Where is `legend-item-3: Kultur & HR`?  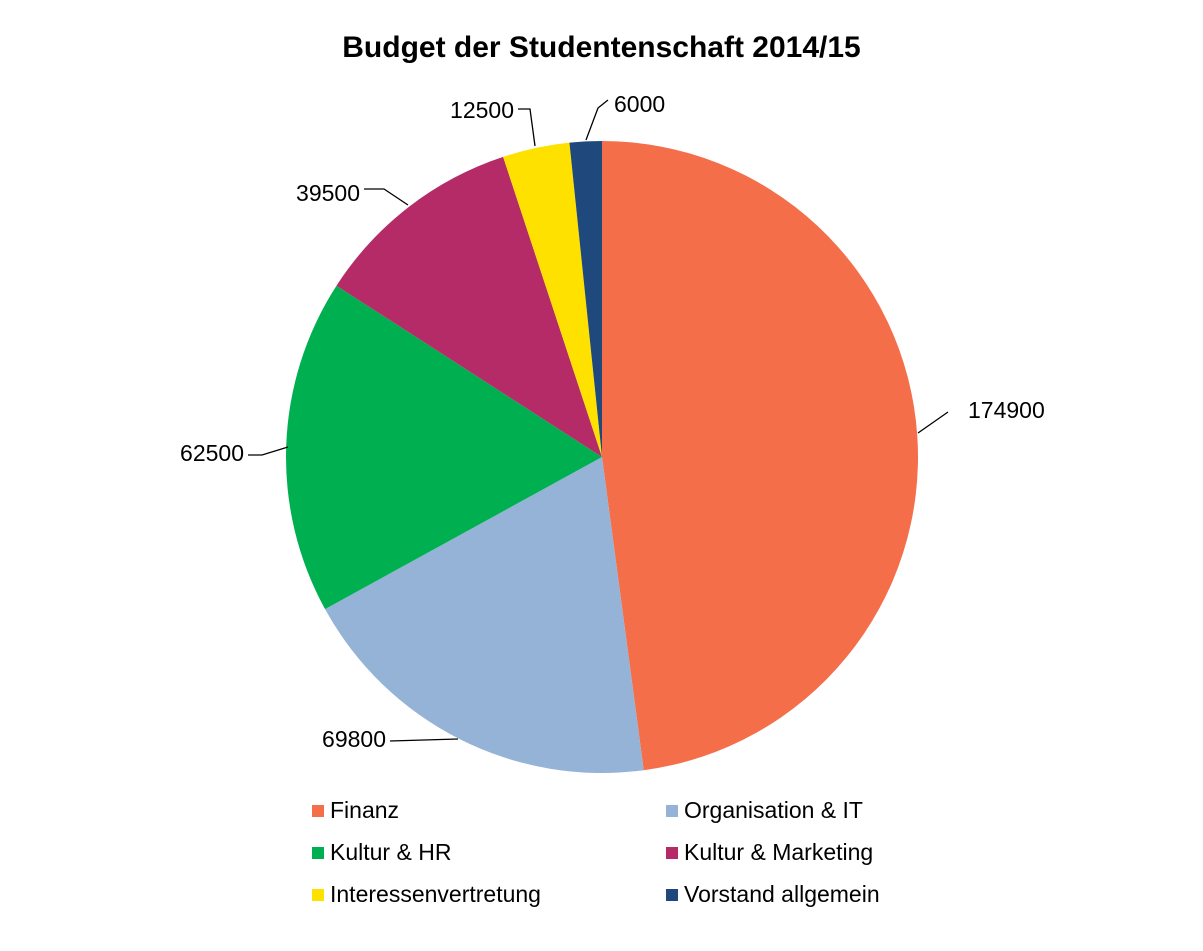 legend-item-3: Kultur & HR is located at coordinates (489, 852).